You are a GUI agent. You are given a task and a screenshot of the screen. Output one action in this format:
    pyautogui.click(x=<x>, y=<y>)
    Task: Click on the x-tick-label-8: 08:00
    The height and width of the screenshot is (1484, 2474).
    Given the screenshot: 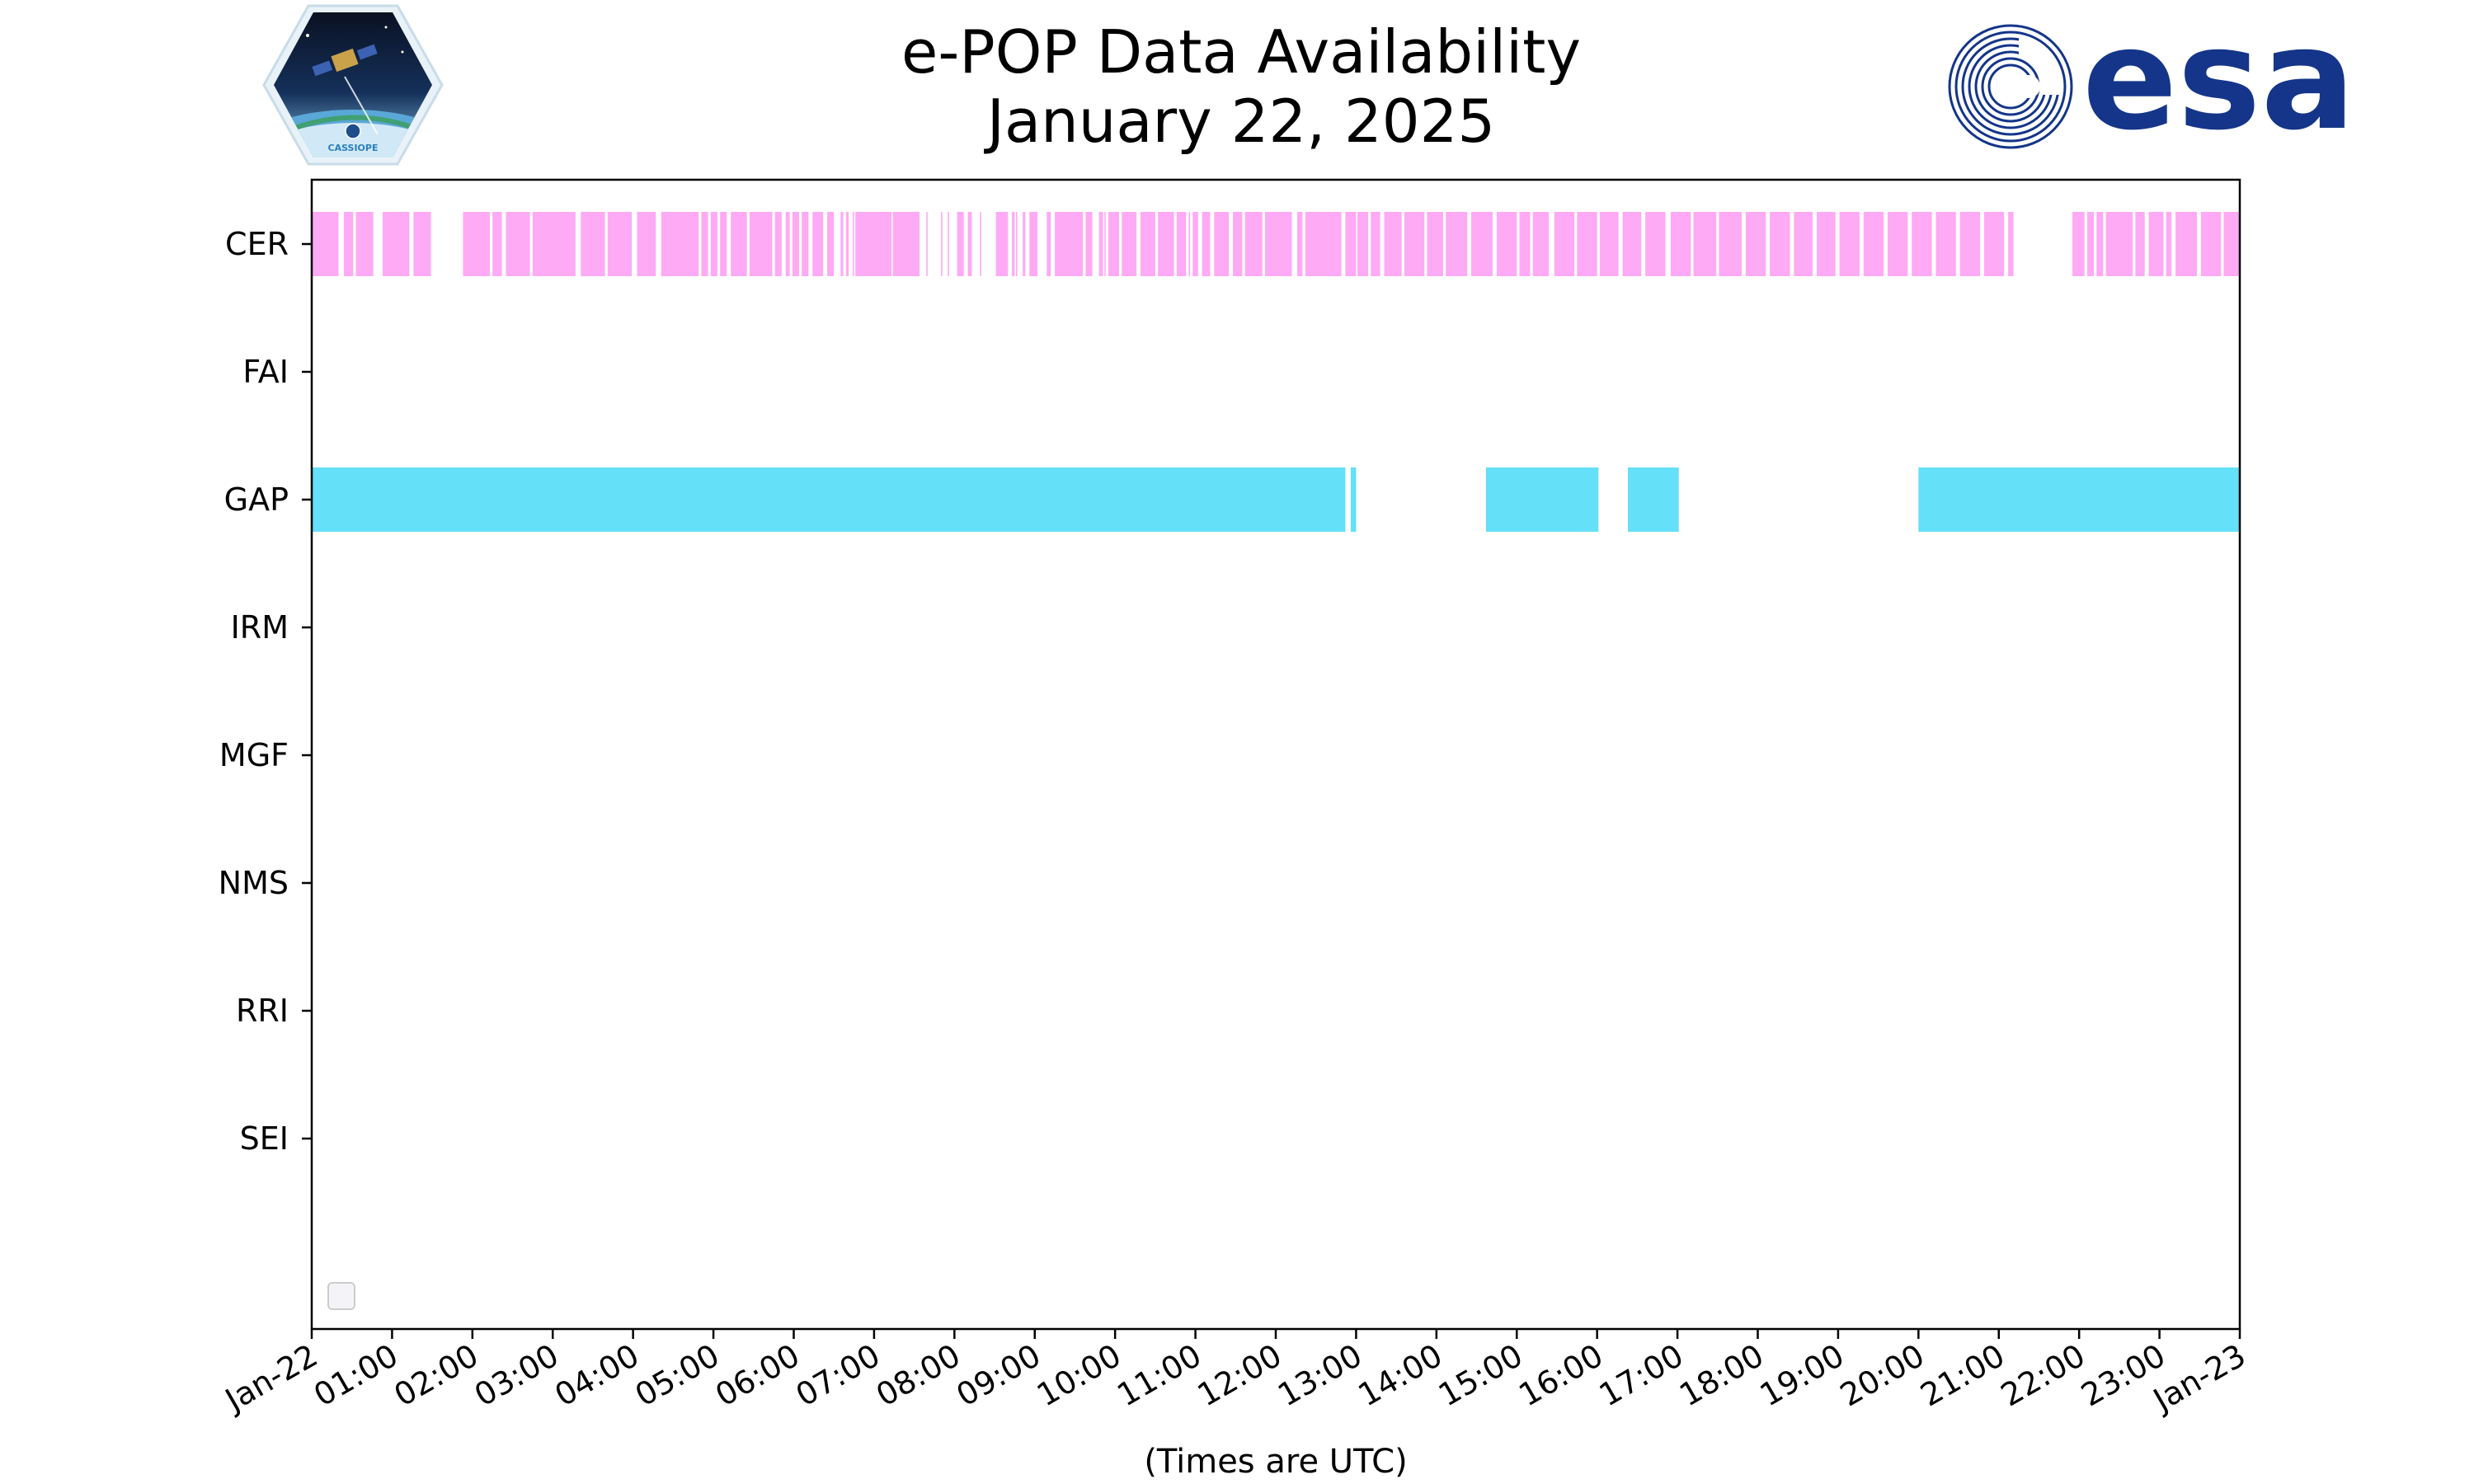 What is the action you would take?
    pyautogui.click(x=918, y=1375)
    